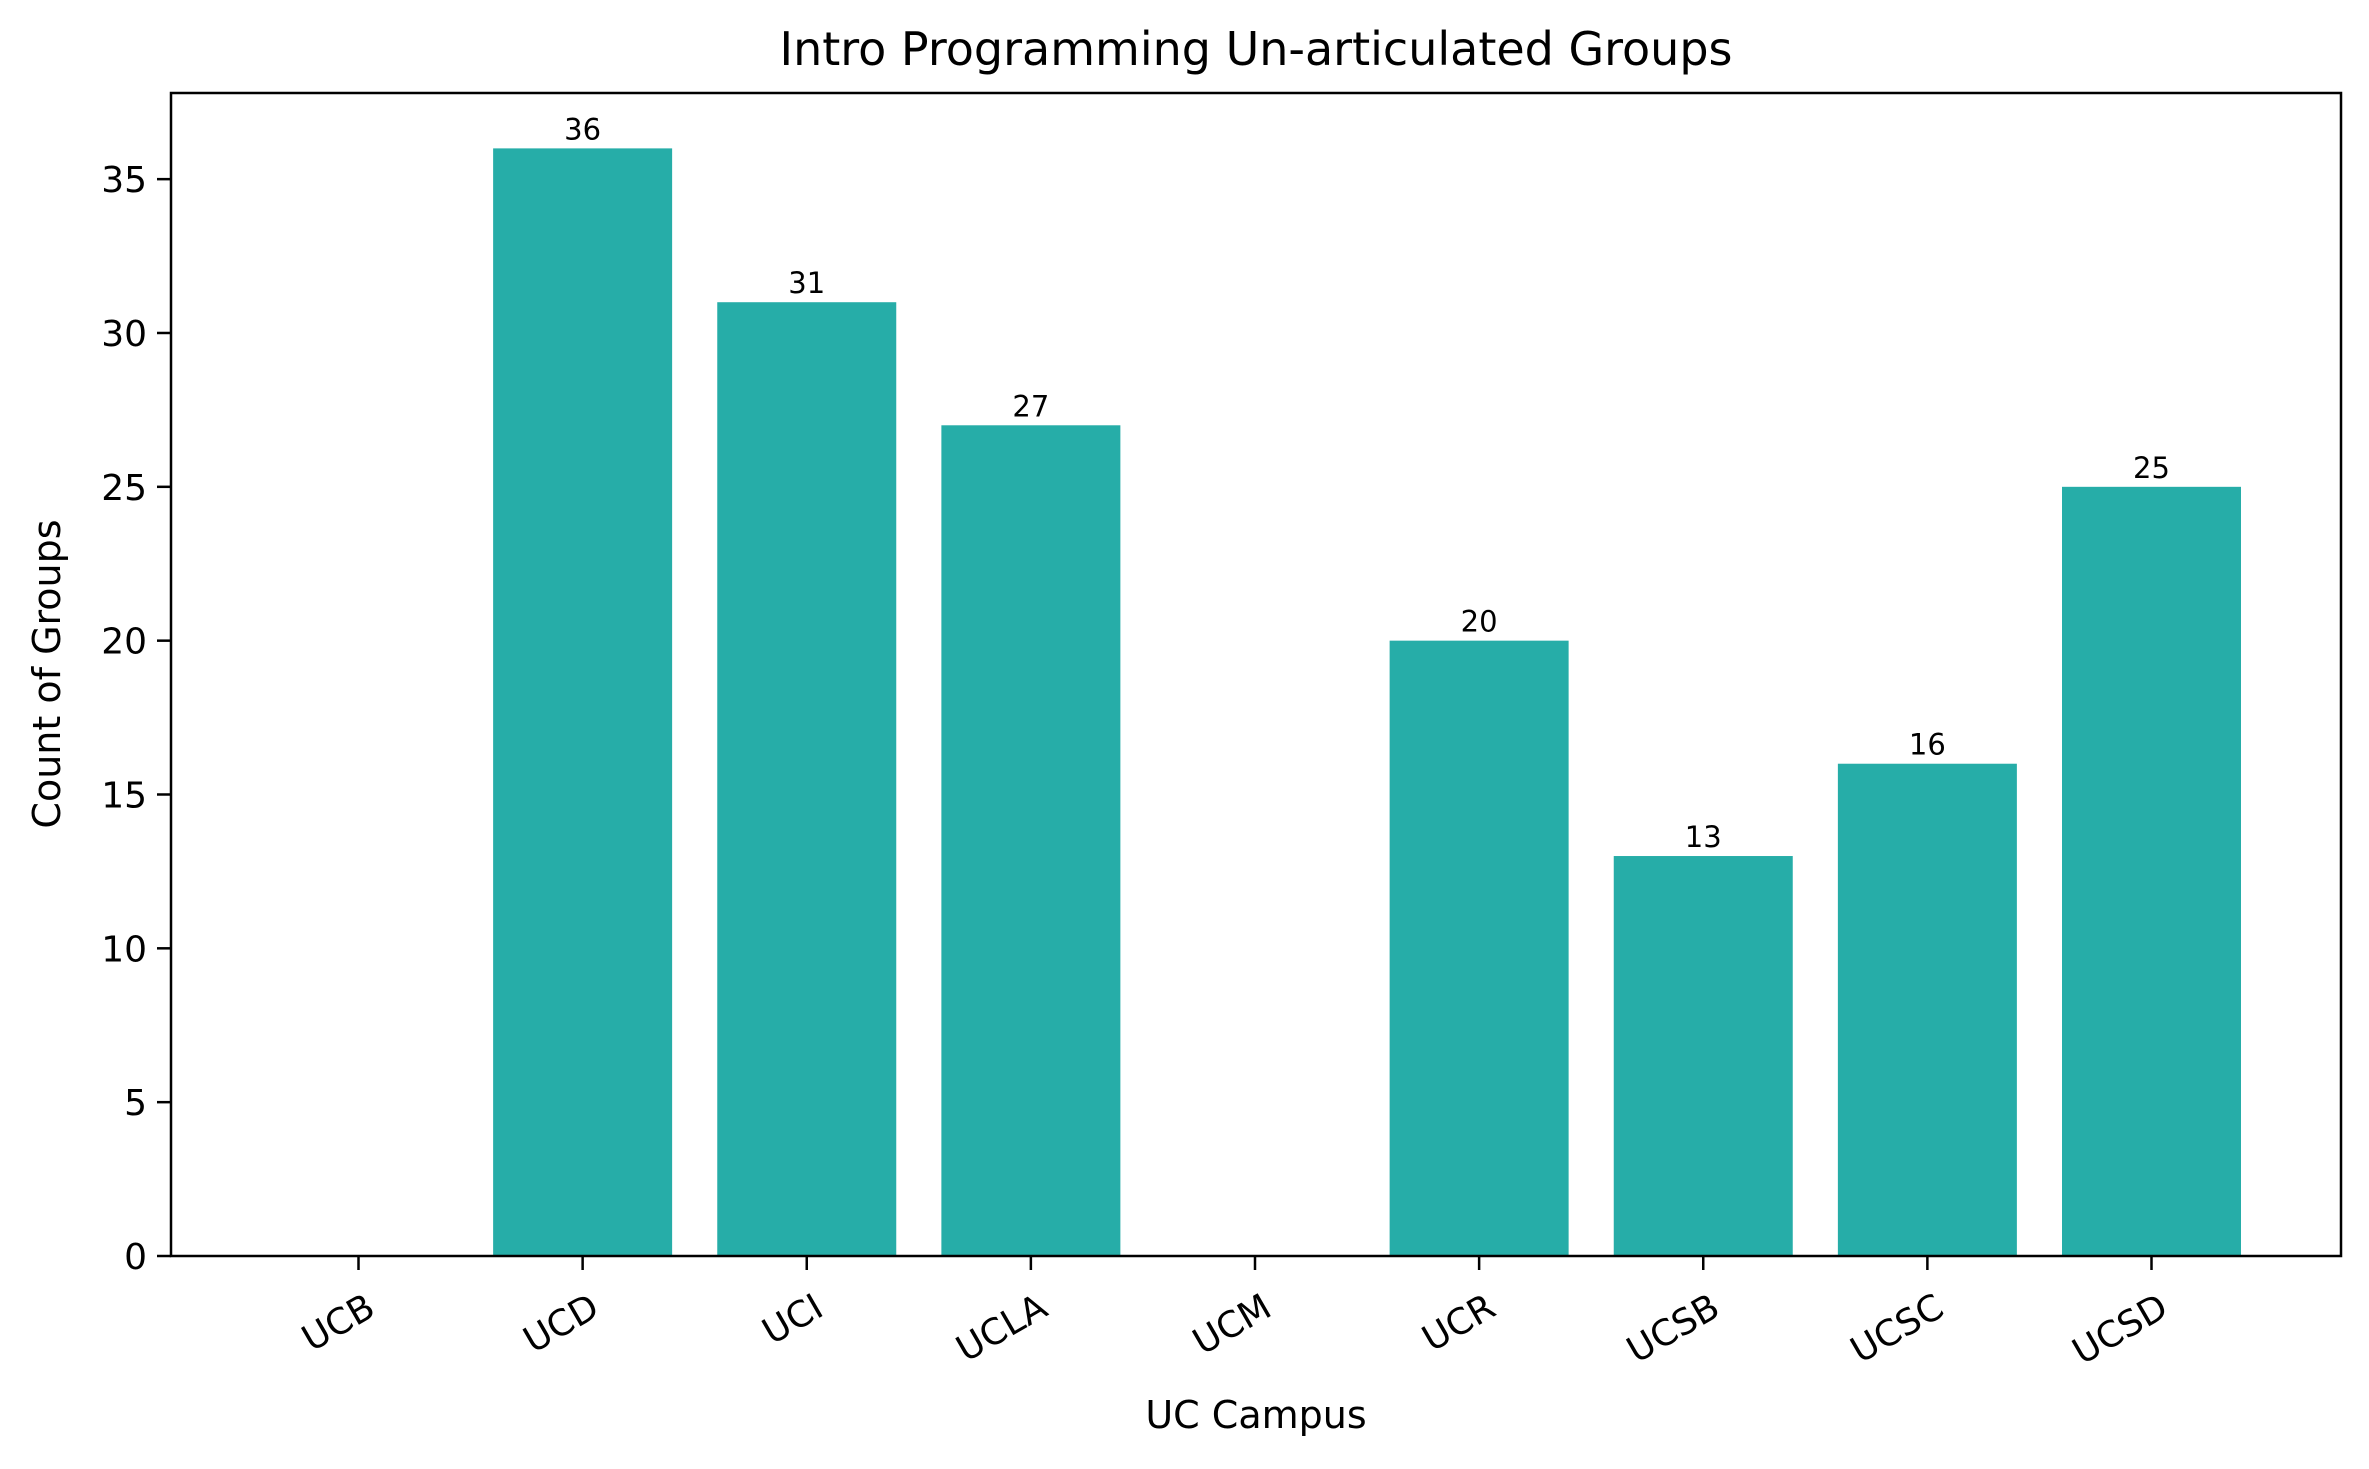 Image resolution: width=2369 pixels, height=1469 pixels. I want to click on y-tick-label-30: 30, so click(124, 334).